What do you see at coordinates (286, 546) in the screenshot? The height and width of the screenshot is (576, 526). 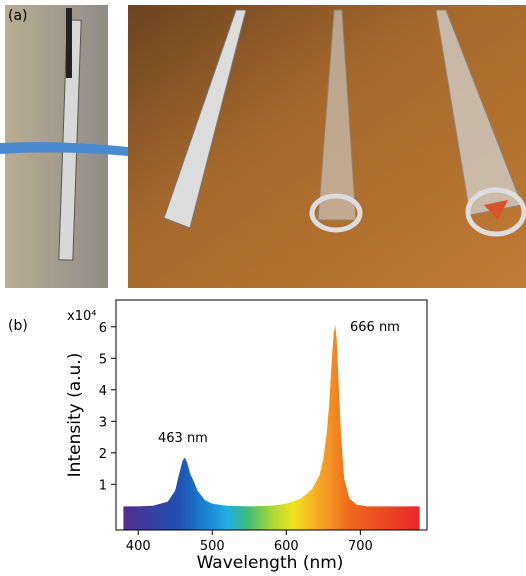 I see `x-tick-label: 600` at bounding box center [286, 546].